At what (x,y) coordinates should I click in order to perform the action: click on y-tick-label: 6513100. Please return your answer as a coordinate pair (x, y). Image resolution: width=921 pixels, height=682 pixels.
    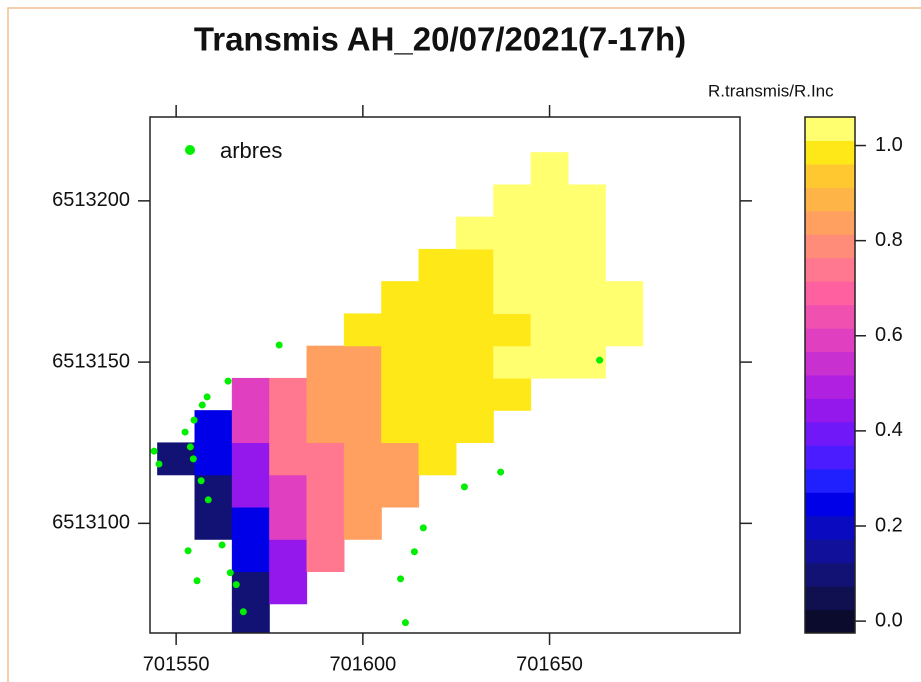
    Looking at the image, I should click on (91, 523).